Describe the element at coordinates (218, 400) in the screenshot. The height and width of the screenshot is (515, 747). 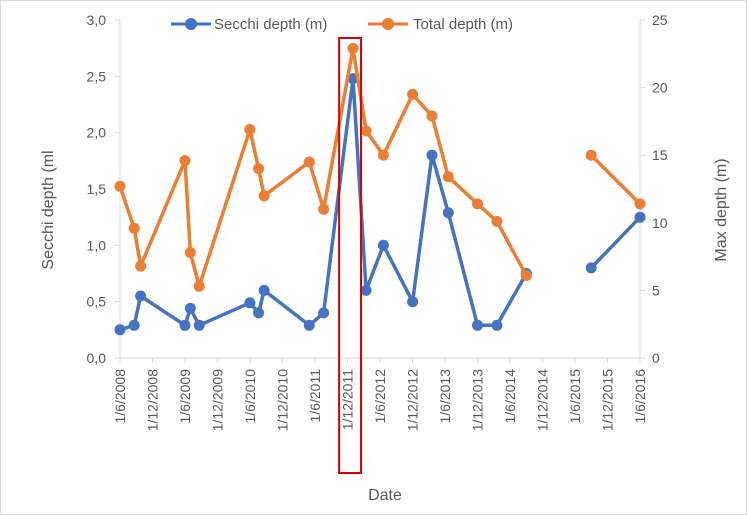
I see `x-tick-label: 1/12/2009` at that location.